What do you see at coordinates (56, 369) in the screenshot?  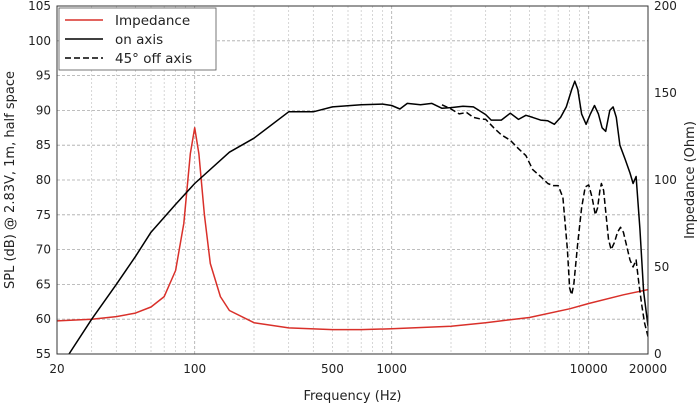 I see `x-tick-label: 20` at bounding box center [56, 369].